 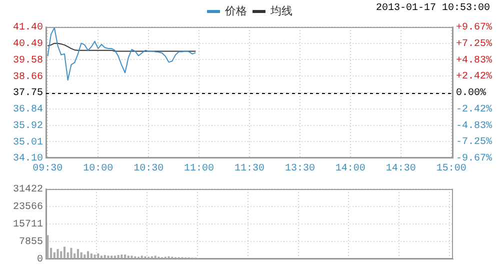 I want to click on y-tick-label: 15711, so click(x=27, y=225).